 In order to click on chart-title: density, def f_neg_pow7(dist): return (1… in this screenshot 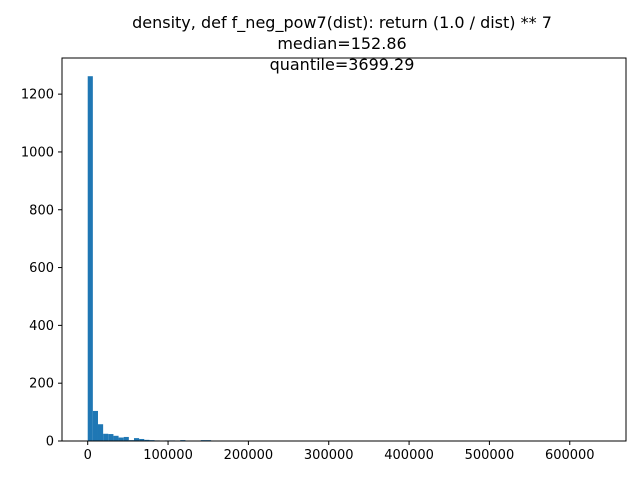, I will do `click(331, 43)`.